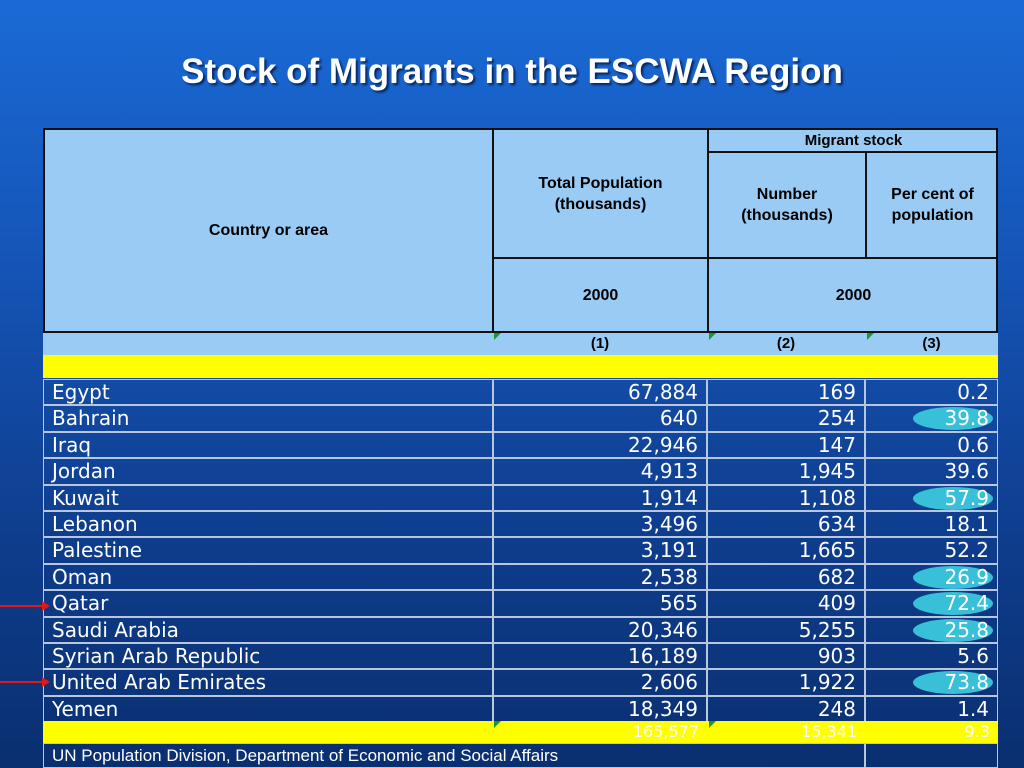 The image size is (1024, 768). Describe the element at coordinates (268, 497) in the screenshot. I see `country-cell: Kuwait` at that location.